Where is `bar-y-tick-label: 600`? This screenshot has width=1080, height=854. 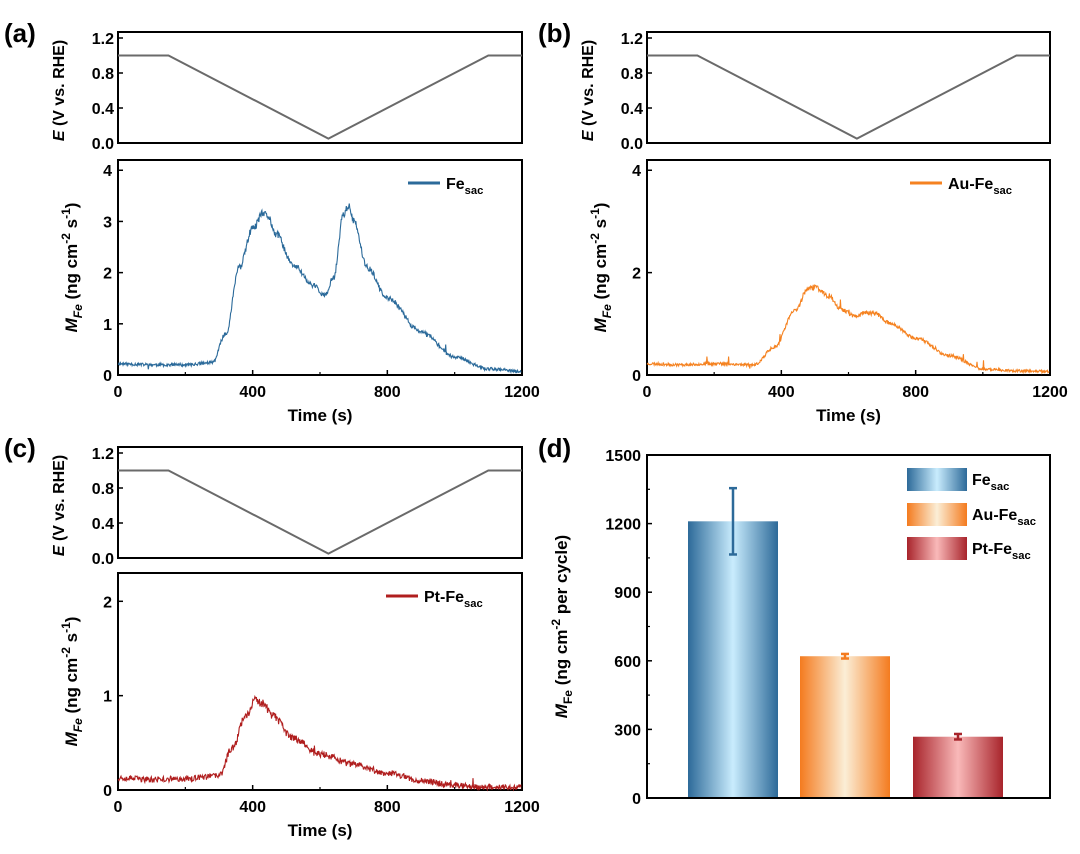
bar-y-tick-label: 600 is located at coordinates (627, 662).